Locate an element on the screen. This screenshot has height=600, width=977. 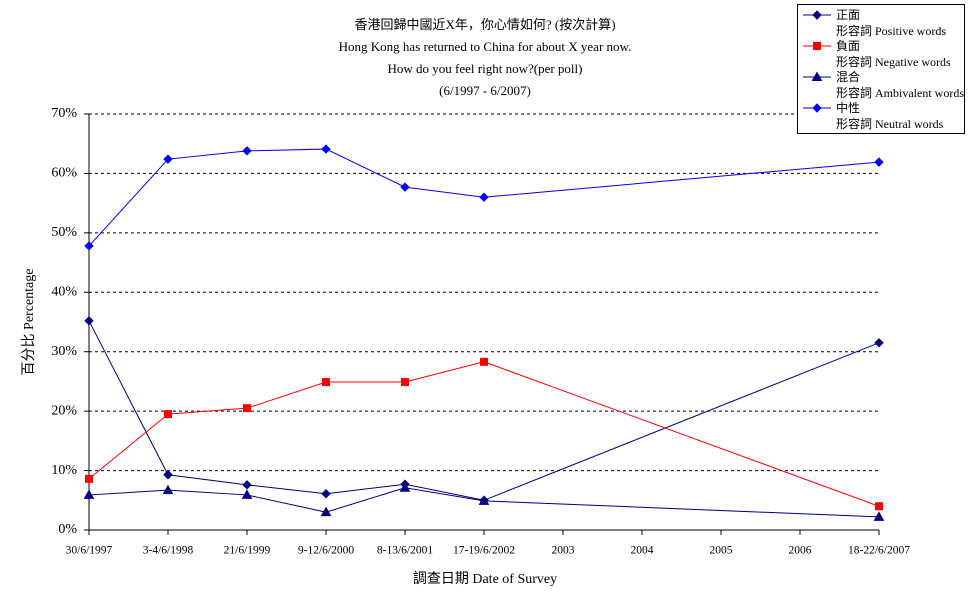
y-tick-label: 30% is located at coordinates (64, 351).